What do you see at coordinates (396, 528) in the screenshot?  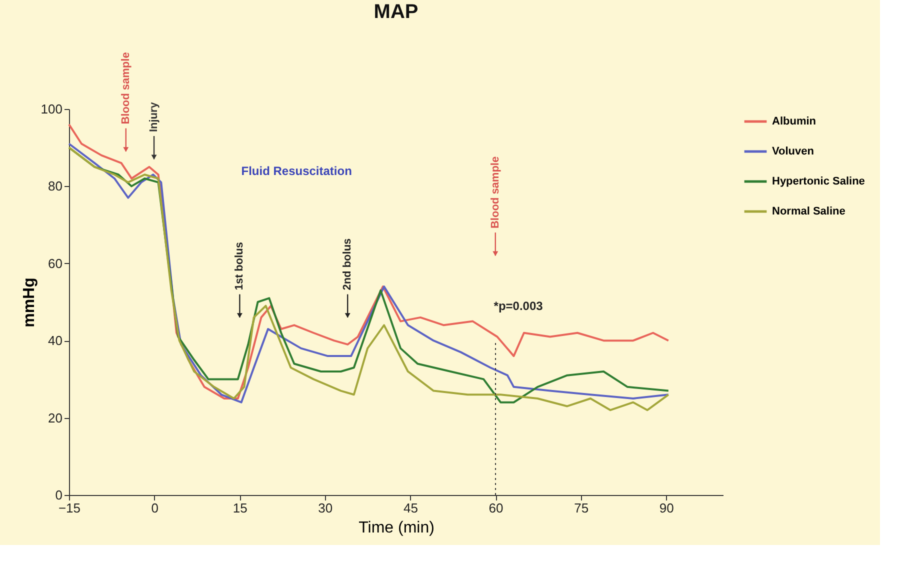 I see `x-axis-title: Time (min)` at bounding box center [396, 528].